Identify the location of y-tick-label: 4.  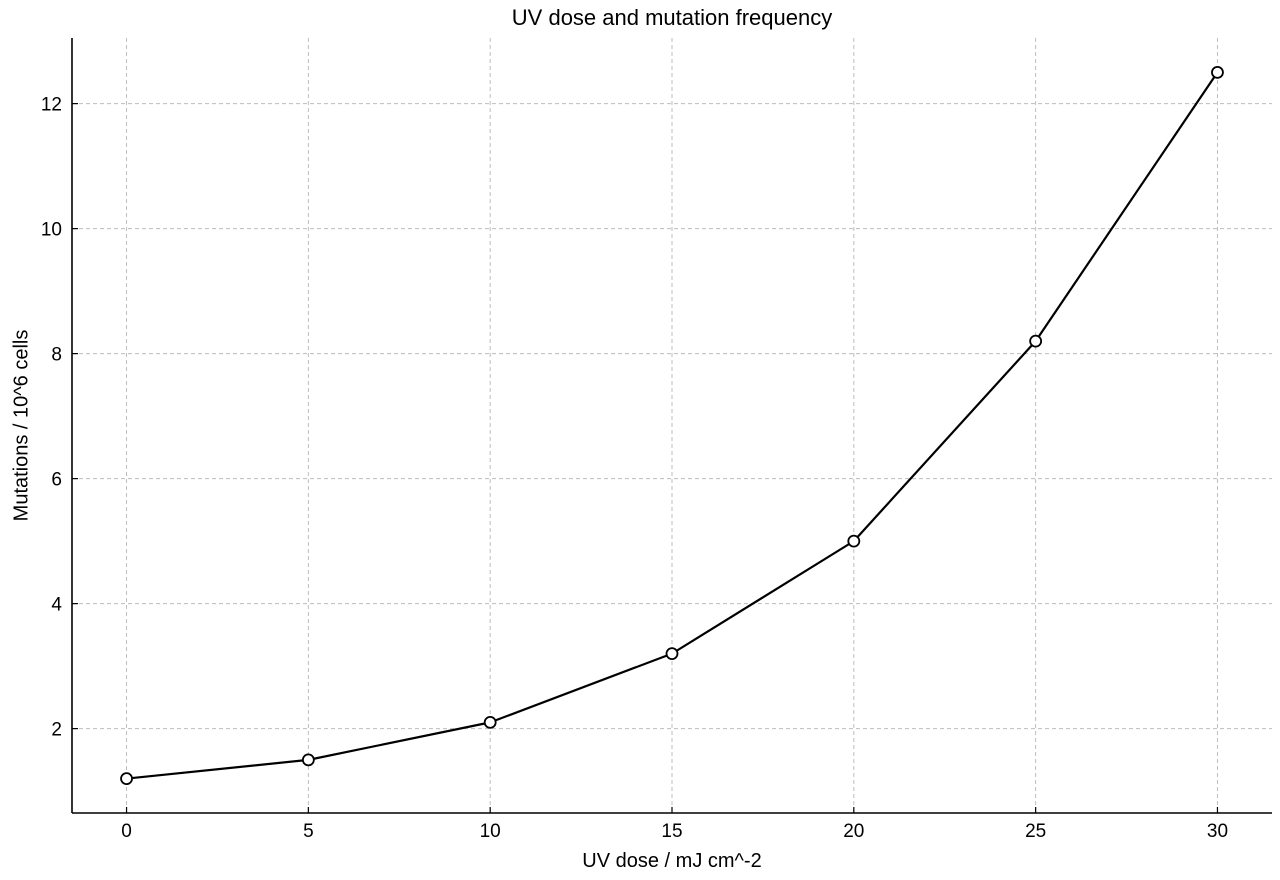
(56, 605).